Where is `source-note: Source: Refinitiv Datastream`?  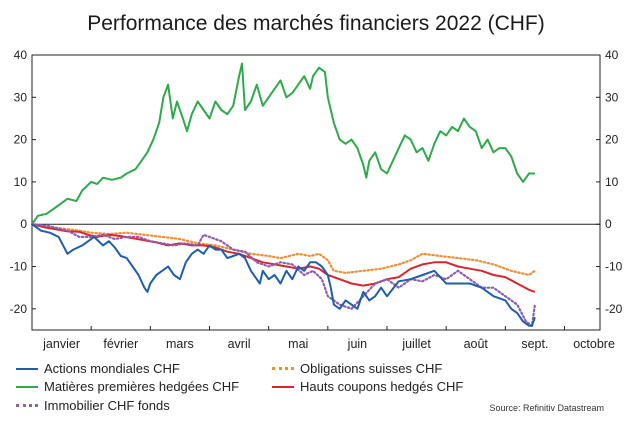 source-note: Source: Refinitiv Datastream is located at coordinates (546, 408).